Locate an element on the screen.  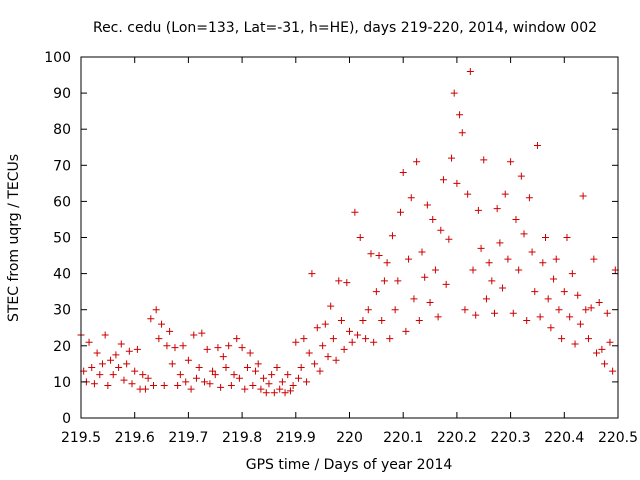
y-axis-label: STEC from uqrg / TECUs is located at coordinates (14, 238).